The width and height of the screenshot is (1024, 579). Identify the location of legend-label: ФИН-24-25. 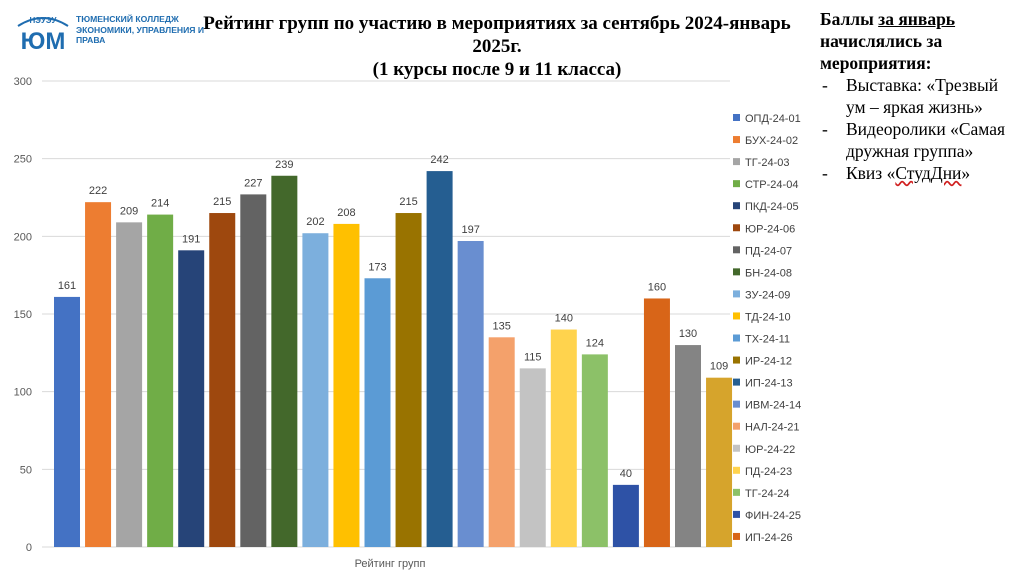
(773, 516).